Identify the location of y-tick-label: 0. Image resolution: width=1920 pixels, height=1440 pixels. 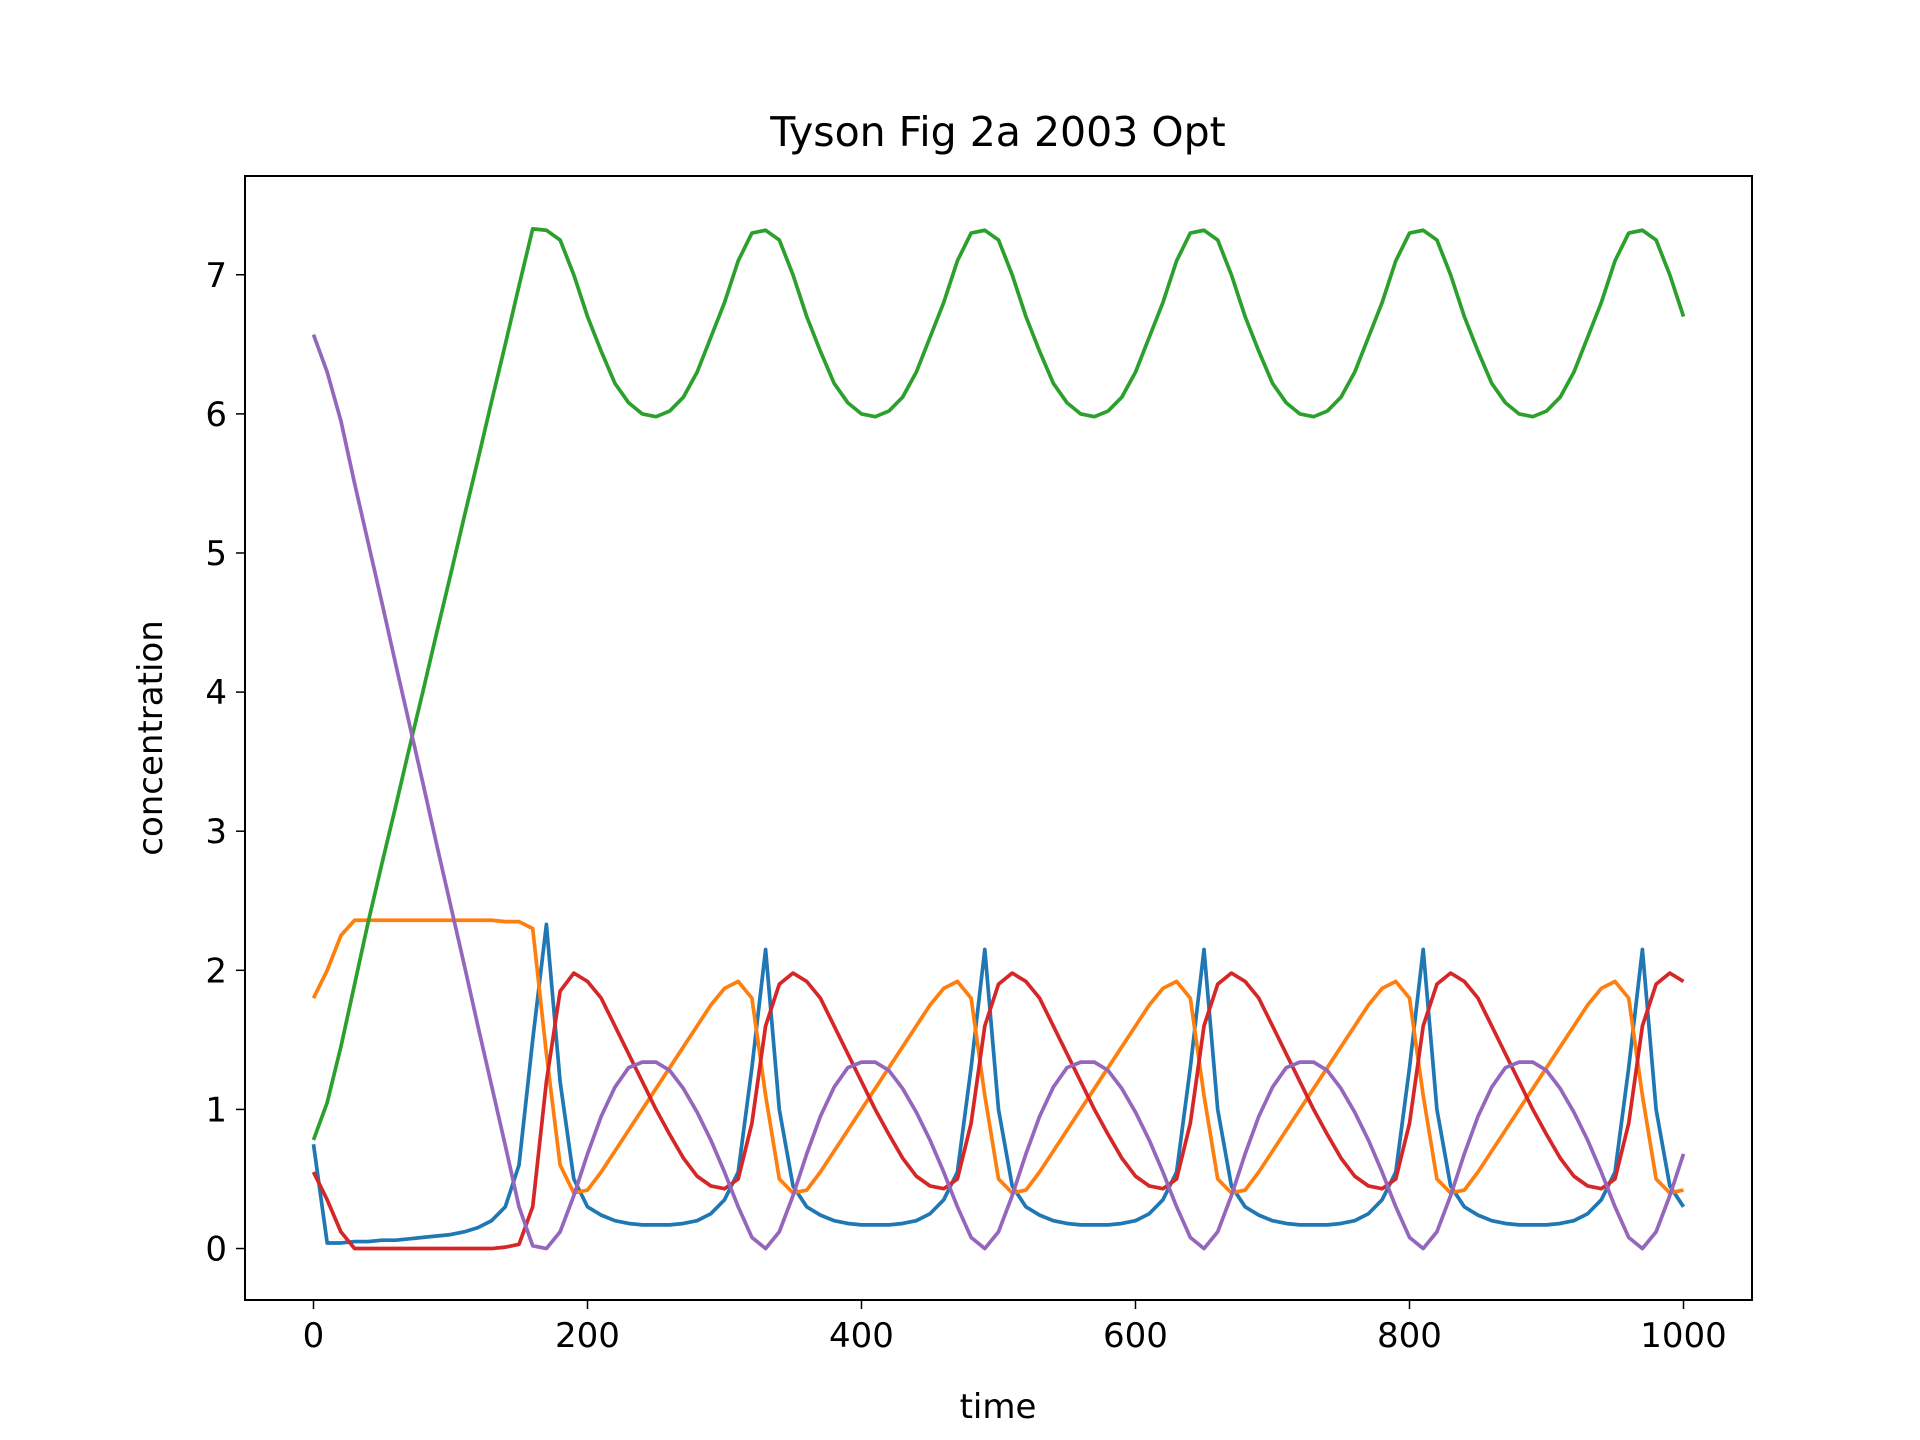
(216, 1250).